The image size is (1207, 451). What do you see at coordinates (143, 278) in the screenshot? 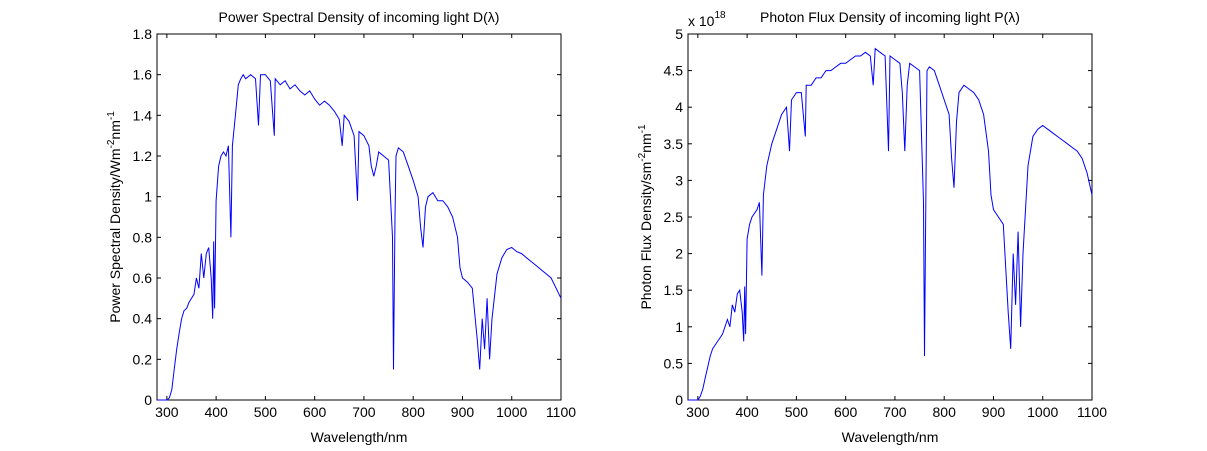
I see `y-tick-label: 0.6` at bounding box center [143, 278].